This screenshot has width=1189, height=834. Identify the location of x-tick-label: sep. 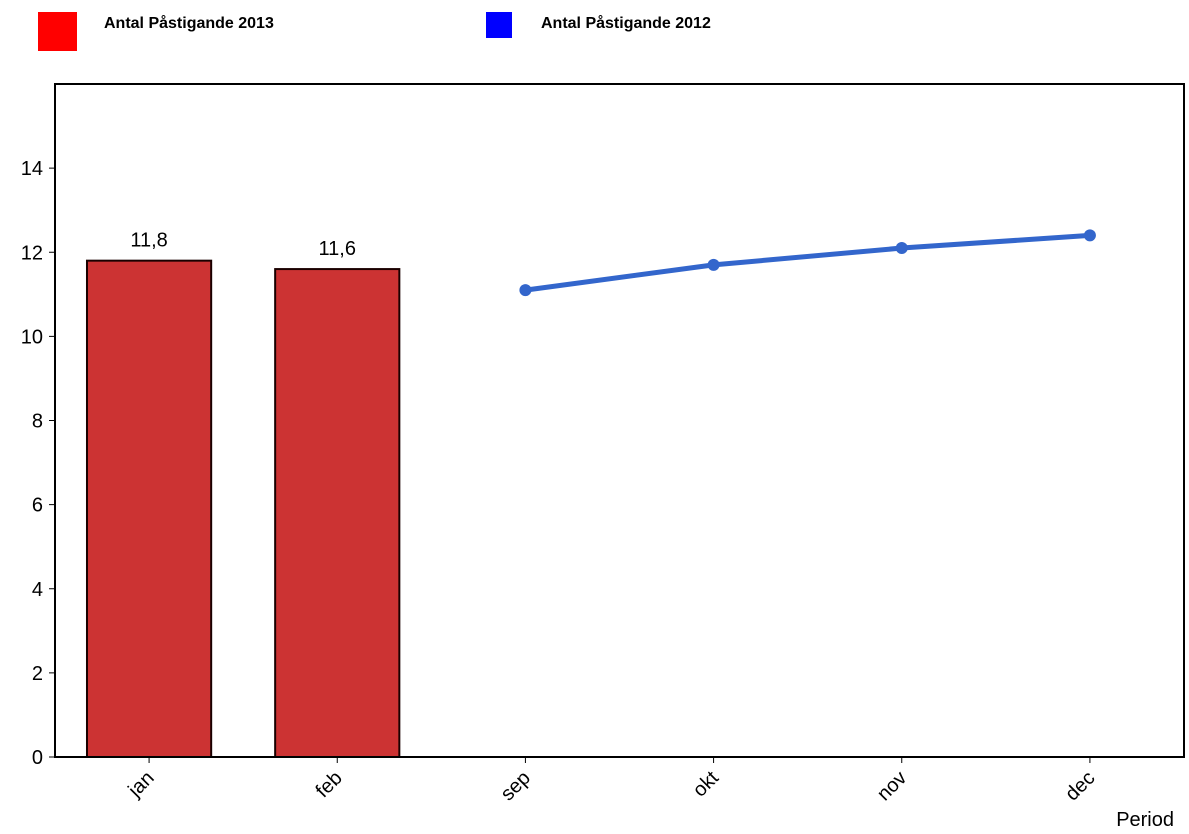
(516, 786).